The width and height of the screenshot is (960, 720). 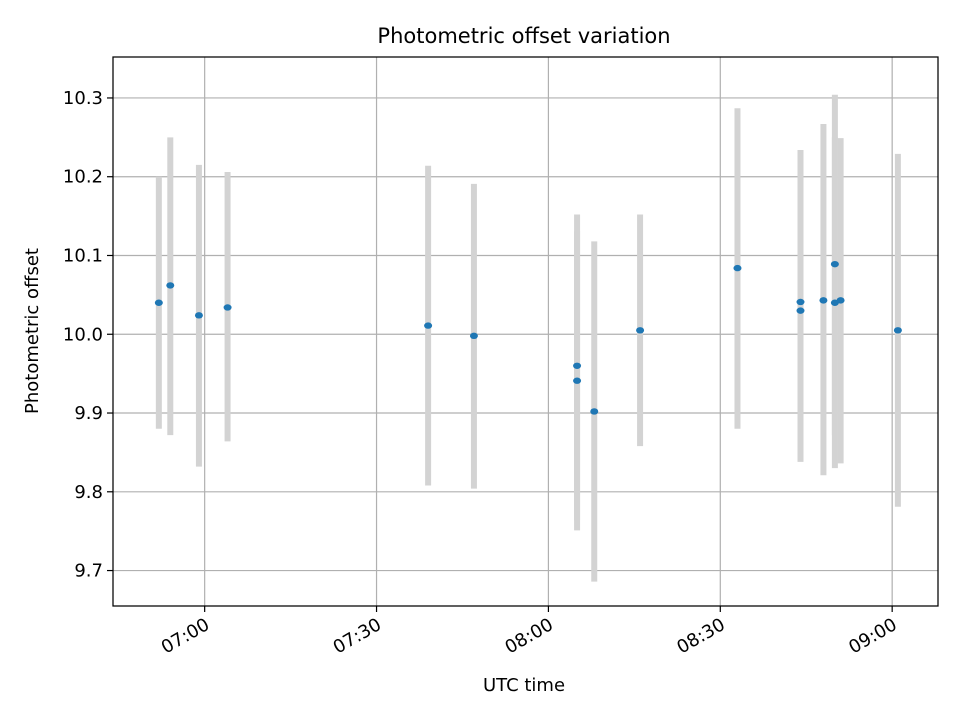 I want to click on y-tick-label: 9.7, so click(x=88, y=571).